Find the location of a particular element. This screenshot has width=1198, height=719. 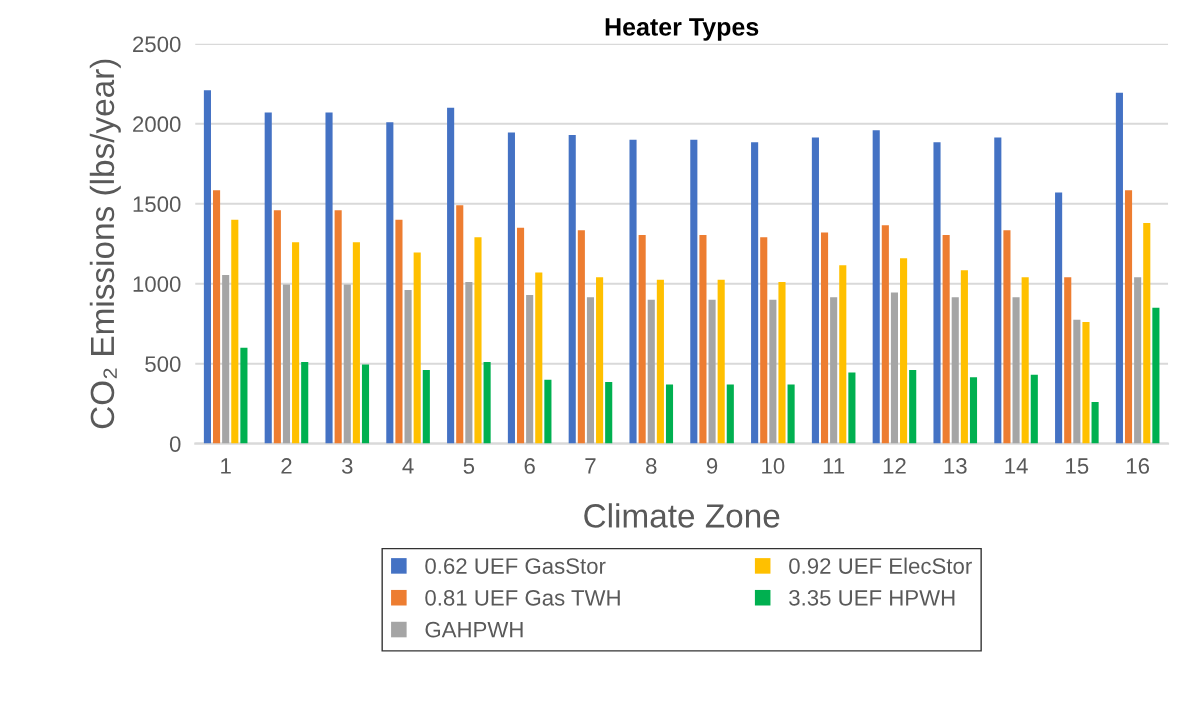

y-tick-label: 2500 is located at coordinates (157, 44).